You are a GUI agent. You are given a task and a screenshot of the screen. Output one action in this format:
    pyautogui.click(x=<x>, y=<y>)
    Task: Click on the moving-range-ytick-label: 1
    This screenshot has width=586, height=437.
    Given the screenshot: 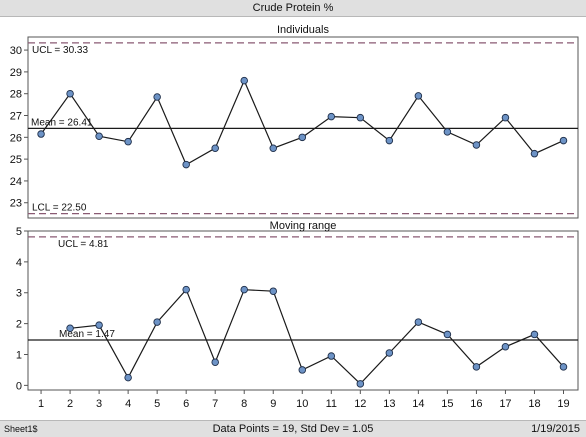 What is the action you would take?
    pyautogui.click(x=19, y=355)
    